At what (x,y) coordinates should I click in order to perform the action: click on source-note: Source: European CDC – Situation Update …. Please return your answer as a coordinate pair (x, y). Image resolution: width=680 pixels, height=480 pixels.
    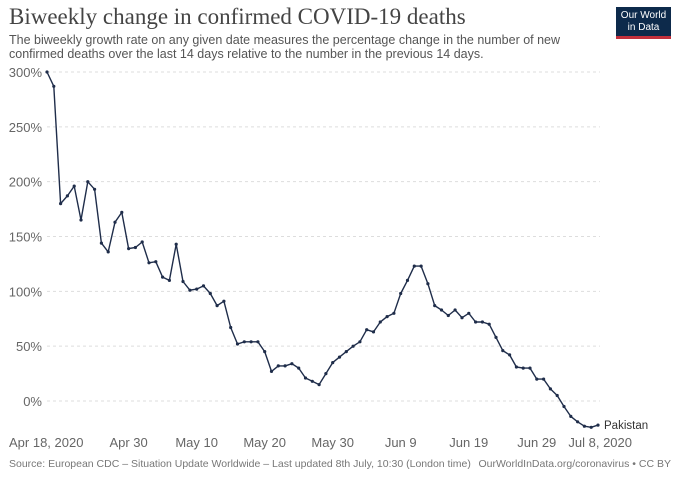
    Looking at the image, I should click on (240, 464).